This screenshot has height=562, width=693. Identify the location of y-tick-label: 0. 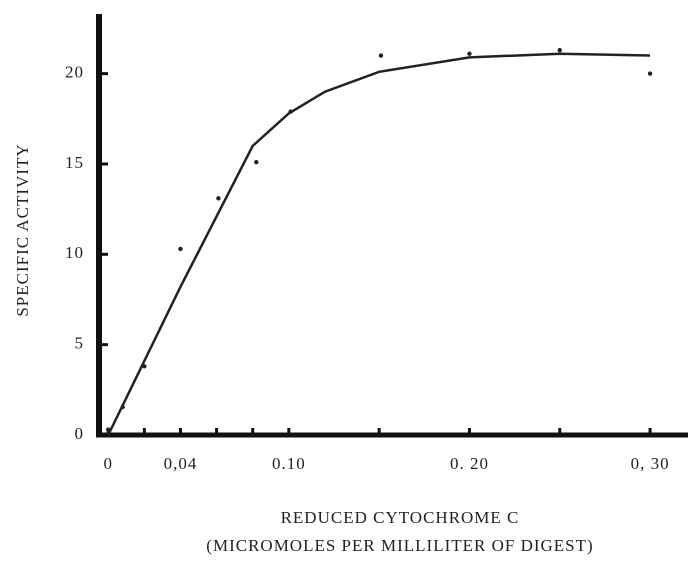
(80, 433).